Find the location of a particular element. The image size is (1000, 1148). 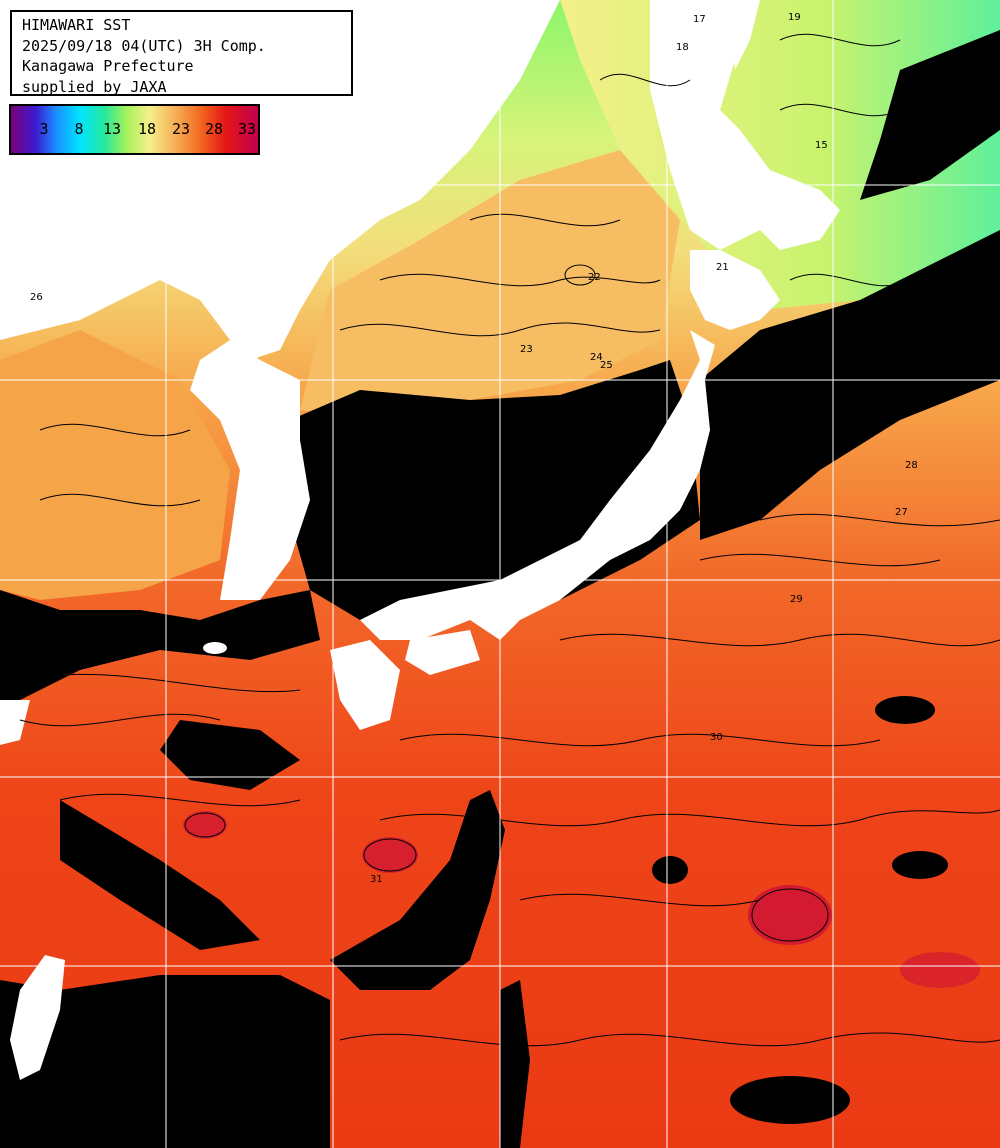

contour-label: 18 is located at coordinates (682, 47).